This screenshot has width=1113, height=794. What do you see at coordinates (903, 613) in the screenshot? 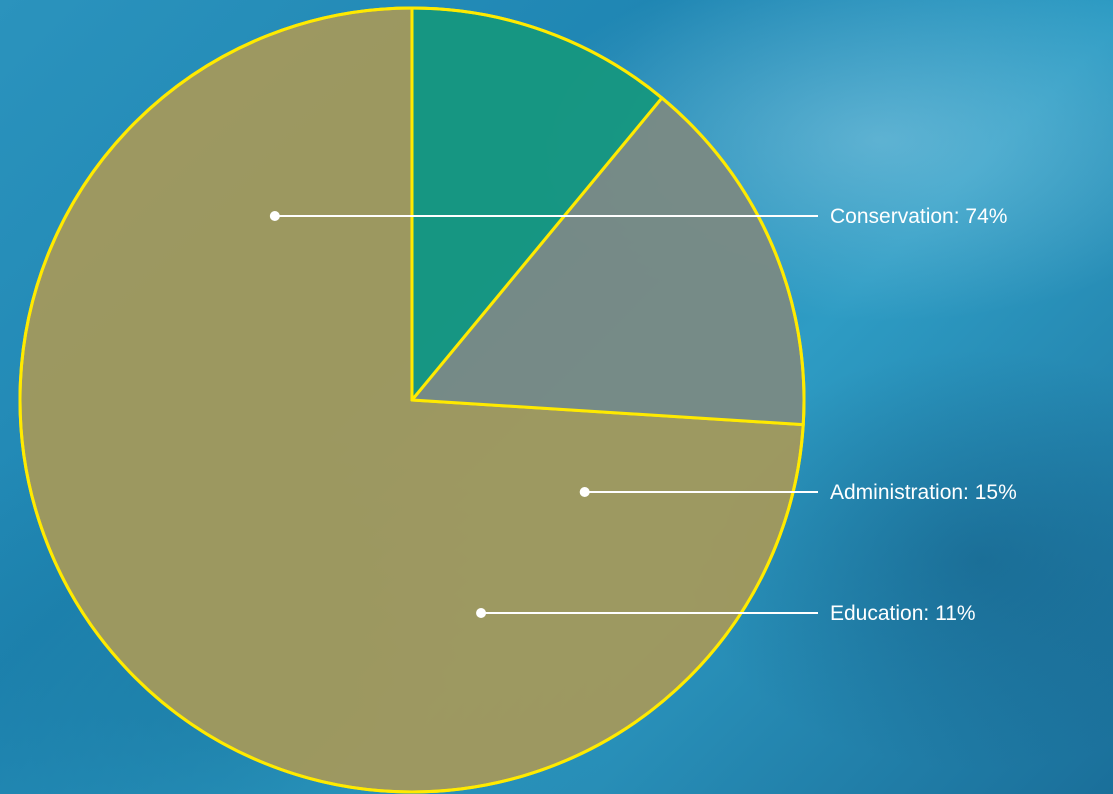
I see `slice-label-education: Education: 11%` at bounding box center [903, 613].